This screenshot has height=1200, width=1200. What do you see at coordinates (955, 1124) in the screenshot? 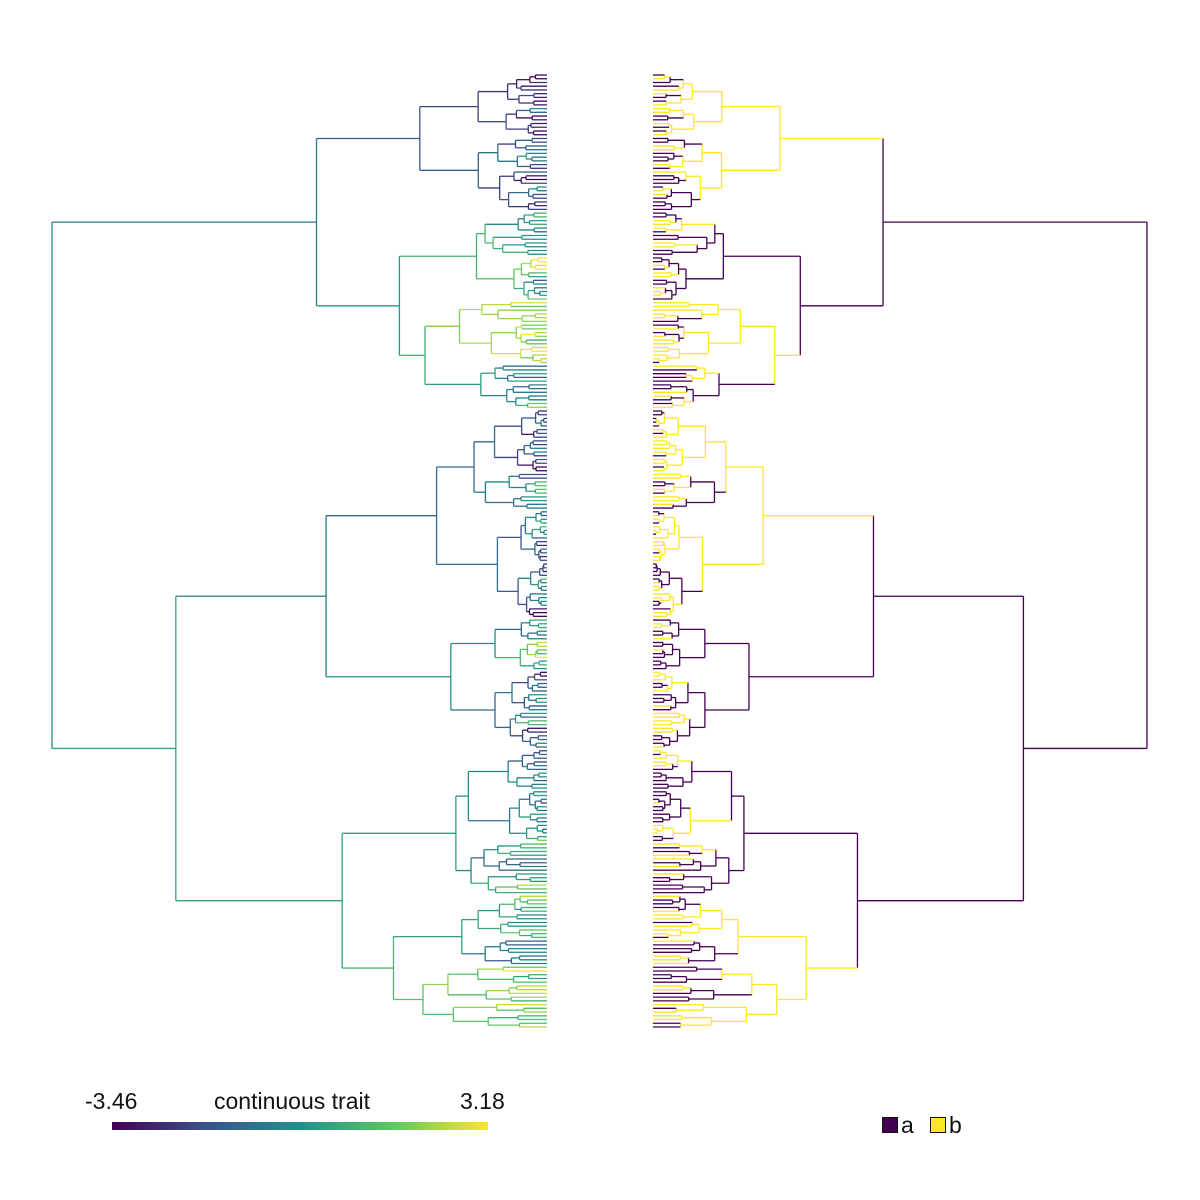
I see `discrete-legend-label-b: b` at bounding box center [955, 1124].